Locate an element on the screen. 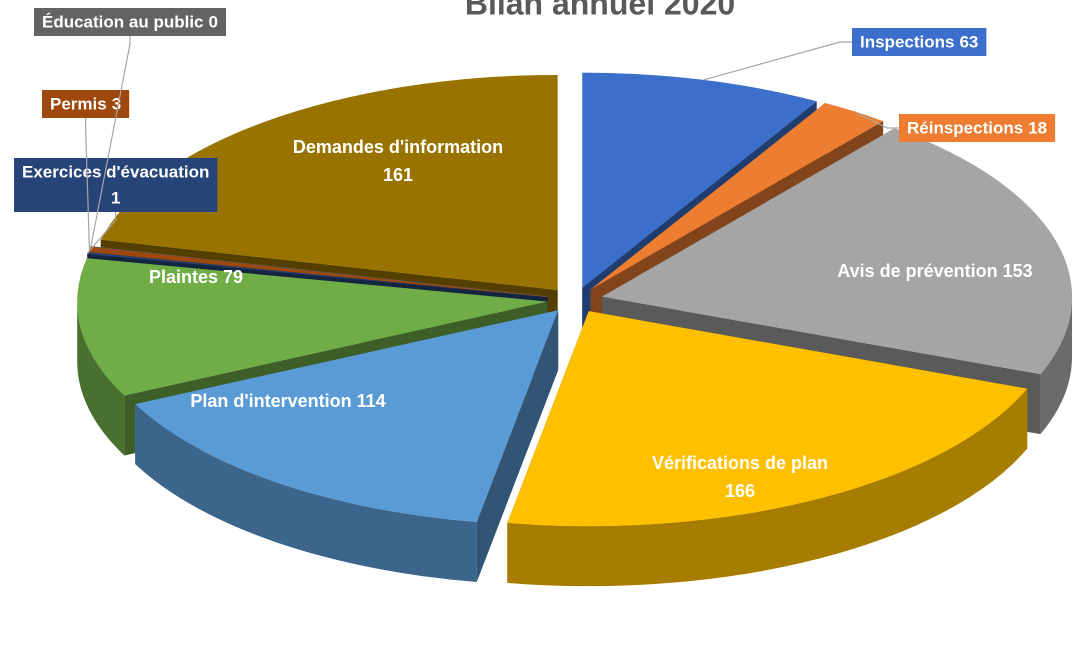 This screenshot has height=657, width=1073. slice-label-value: 1 is located at coordinates (115, 197).